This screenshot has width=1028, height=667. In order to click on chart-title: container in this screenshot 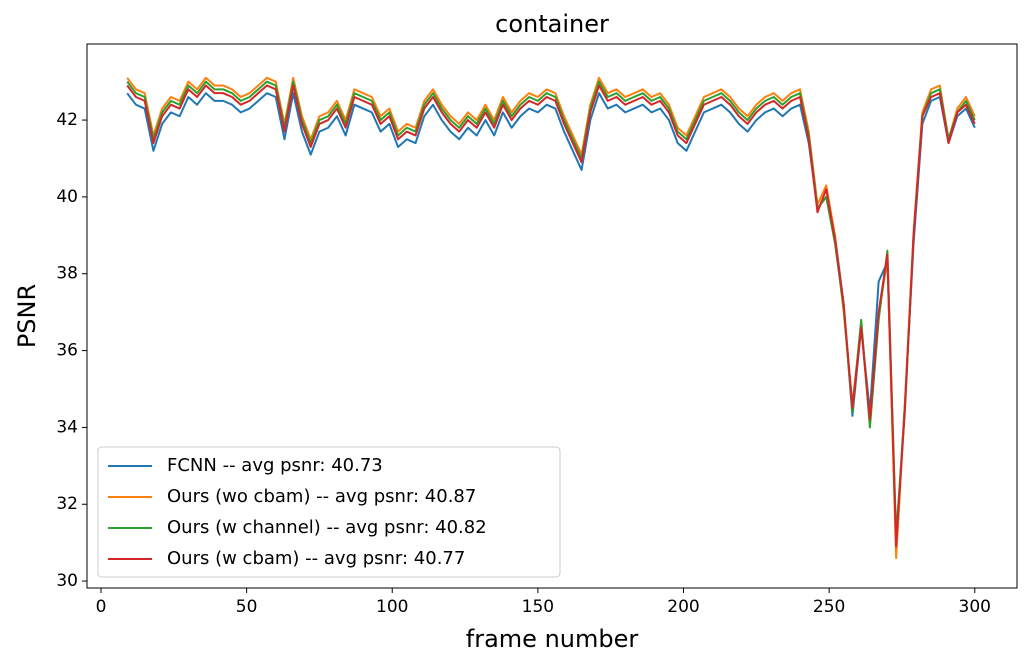, I will do `click(552, 24)`.